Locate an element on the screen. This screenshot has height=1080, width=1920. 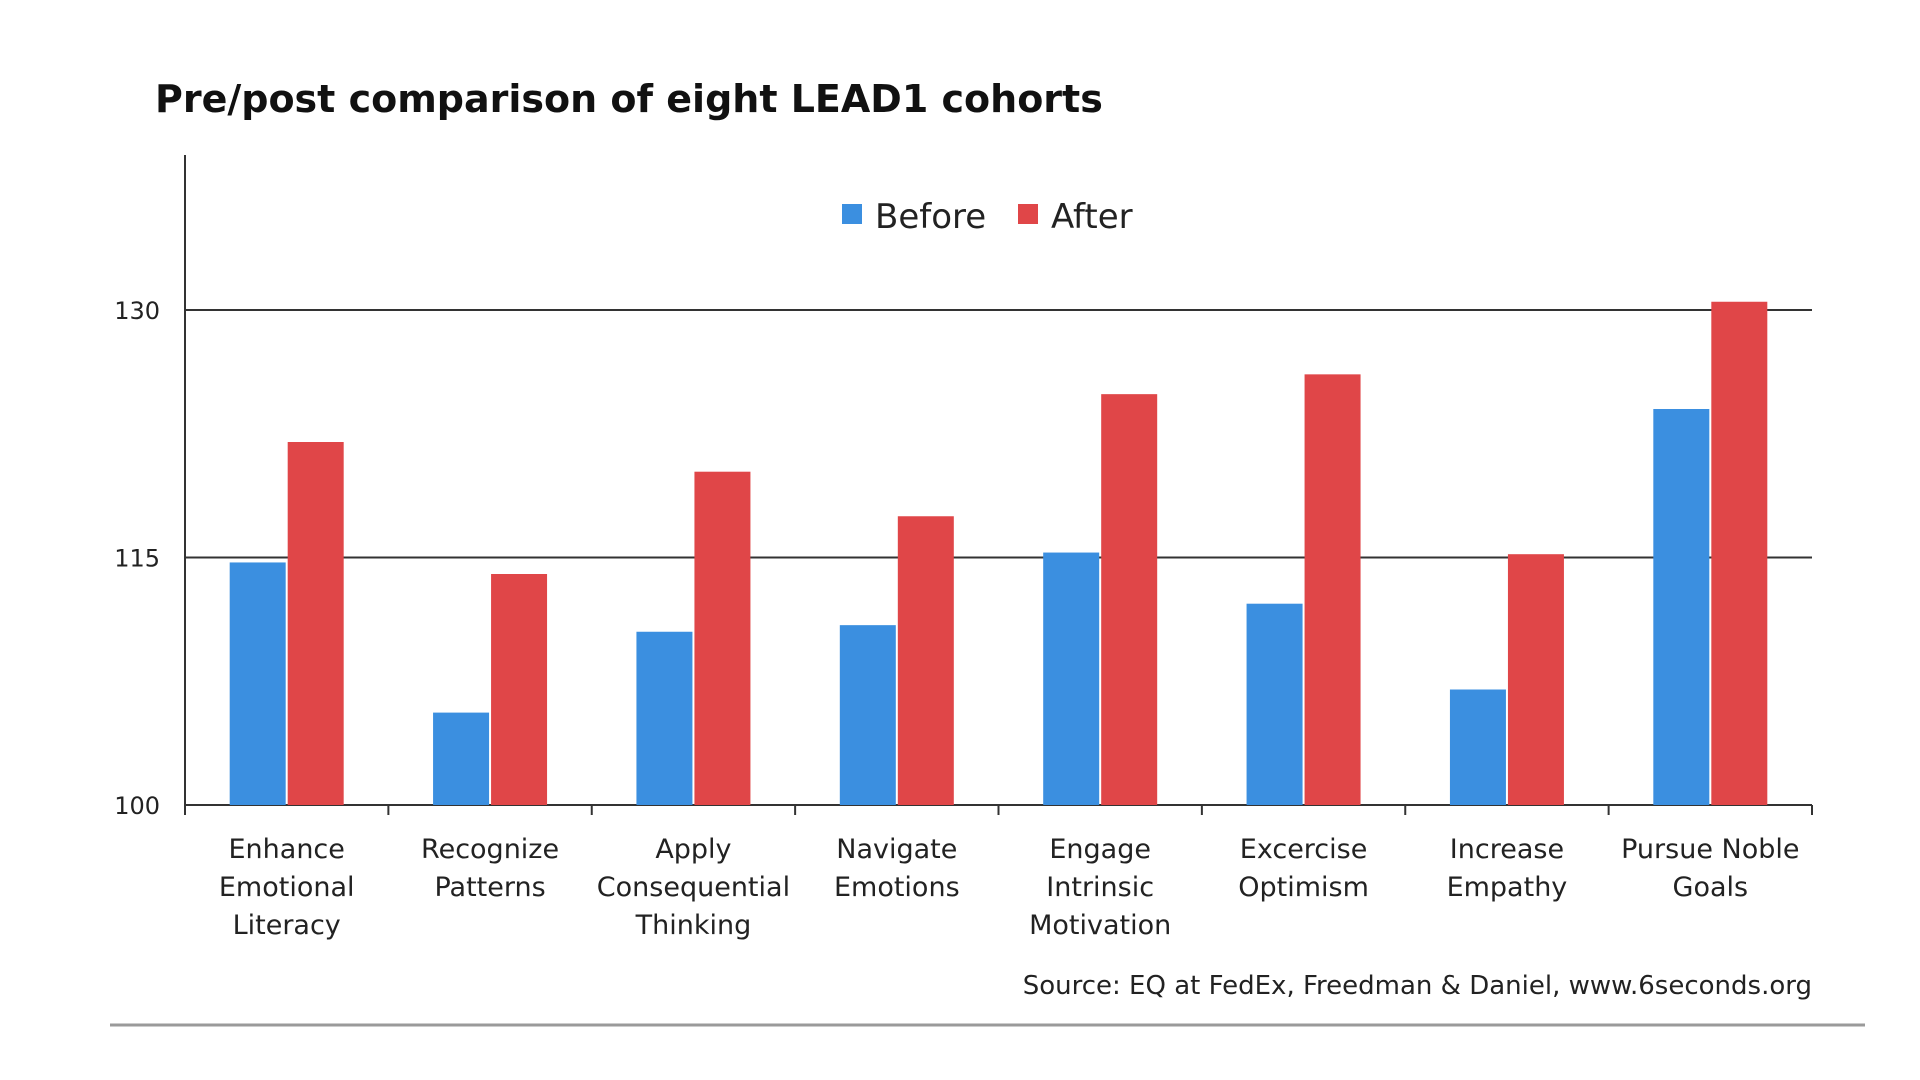
x-tick-label-line: Consequential is located at coordinates (693, 887).